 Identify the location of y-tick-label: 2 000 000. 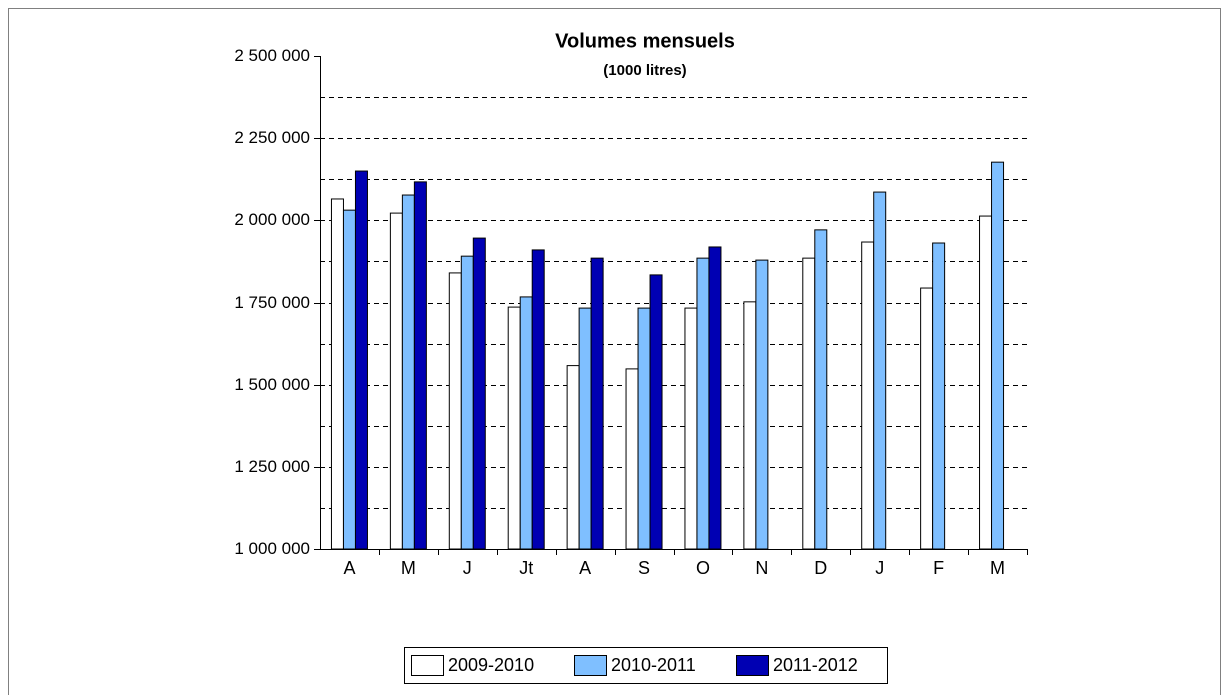
(272, 219).